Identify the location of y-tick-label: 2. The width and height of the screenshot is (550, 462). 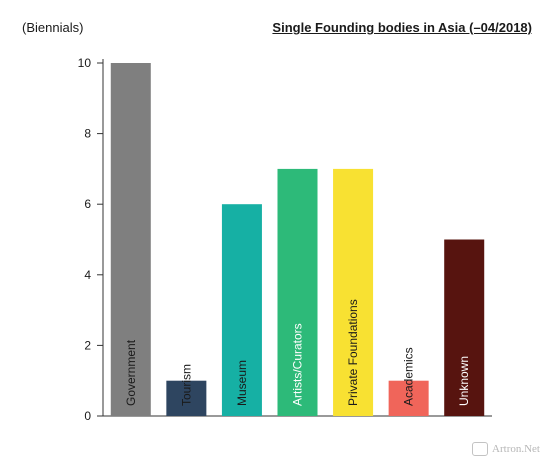
(87, 345).